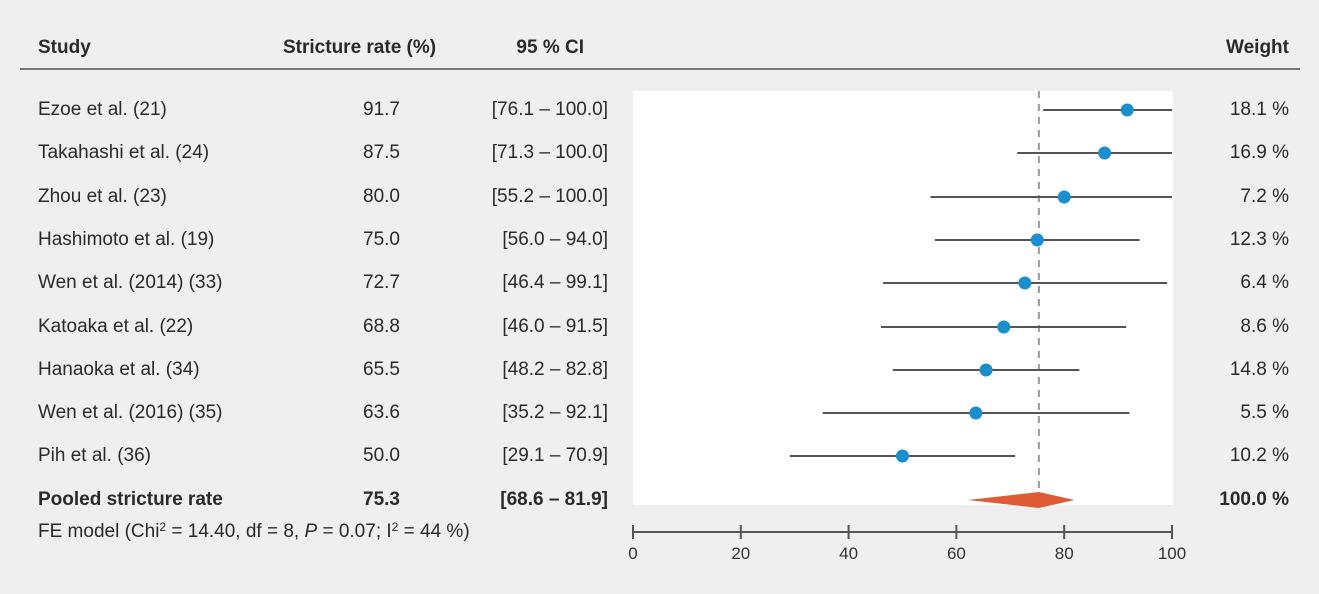 The image size is (1319, 594). I want to click on pooled-name-label: Pooled stricture rate, so click(130, 499).